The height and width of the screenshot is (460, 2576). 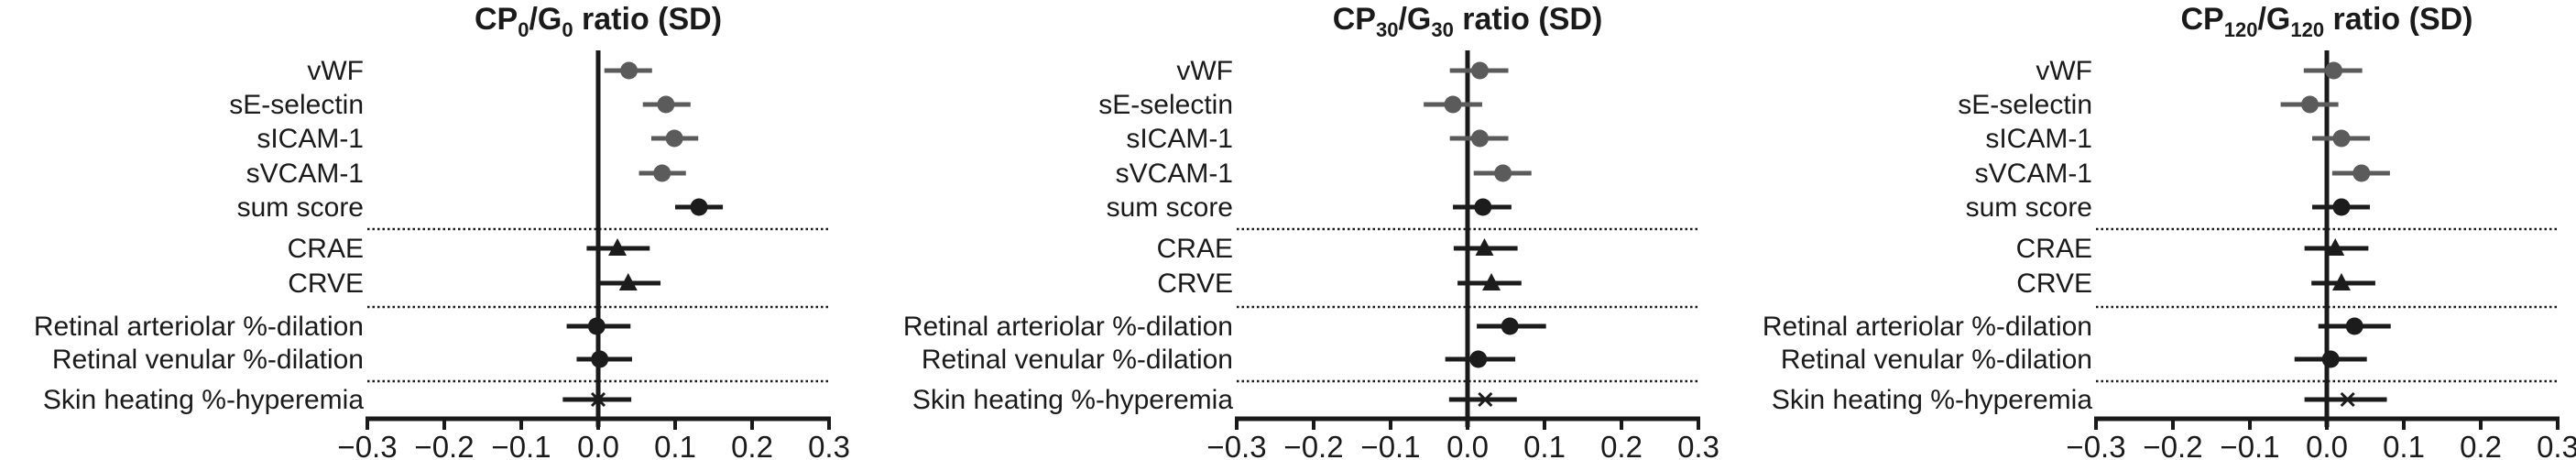 I want to click on title-part-sub2: 0, so click(x=568, y=29).